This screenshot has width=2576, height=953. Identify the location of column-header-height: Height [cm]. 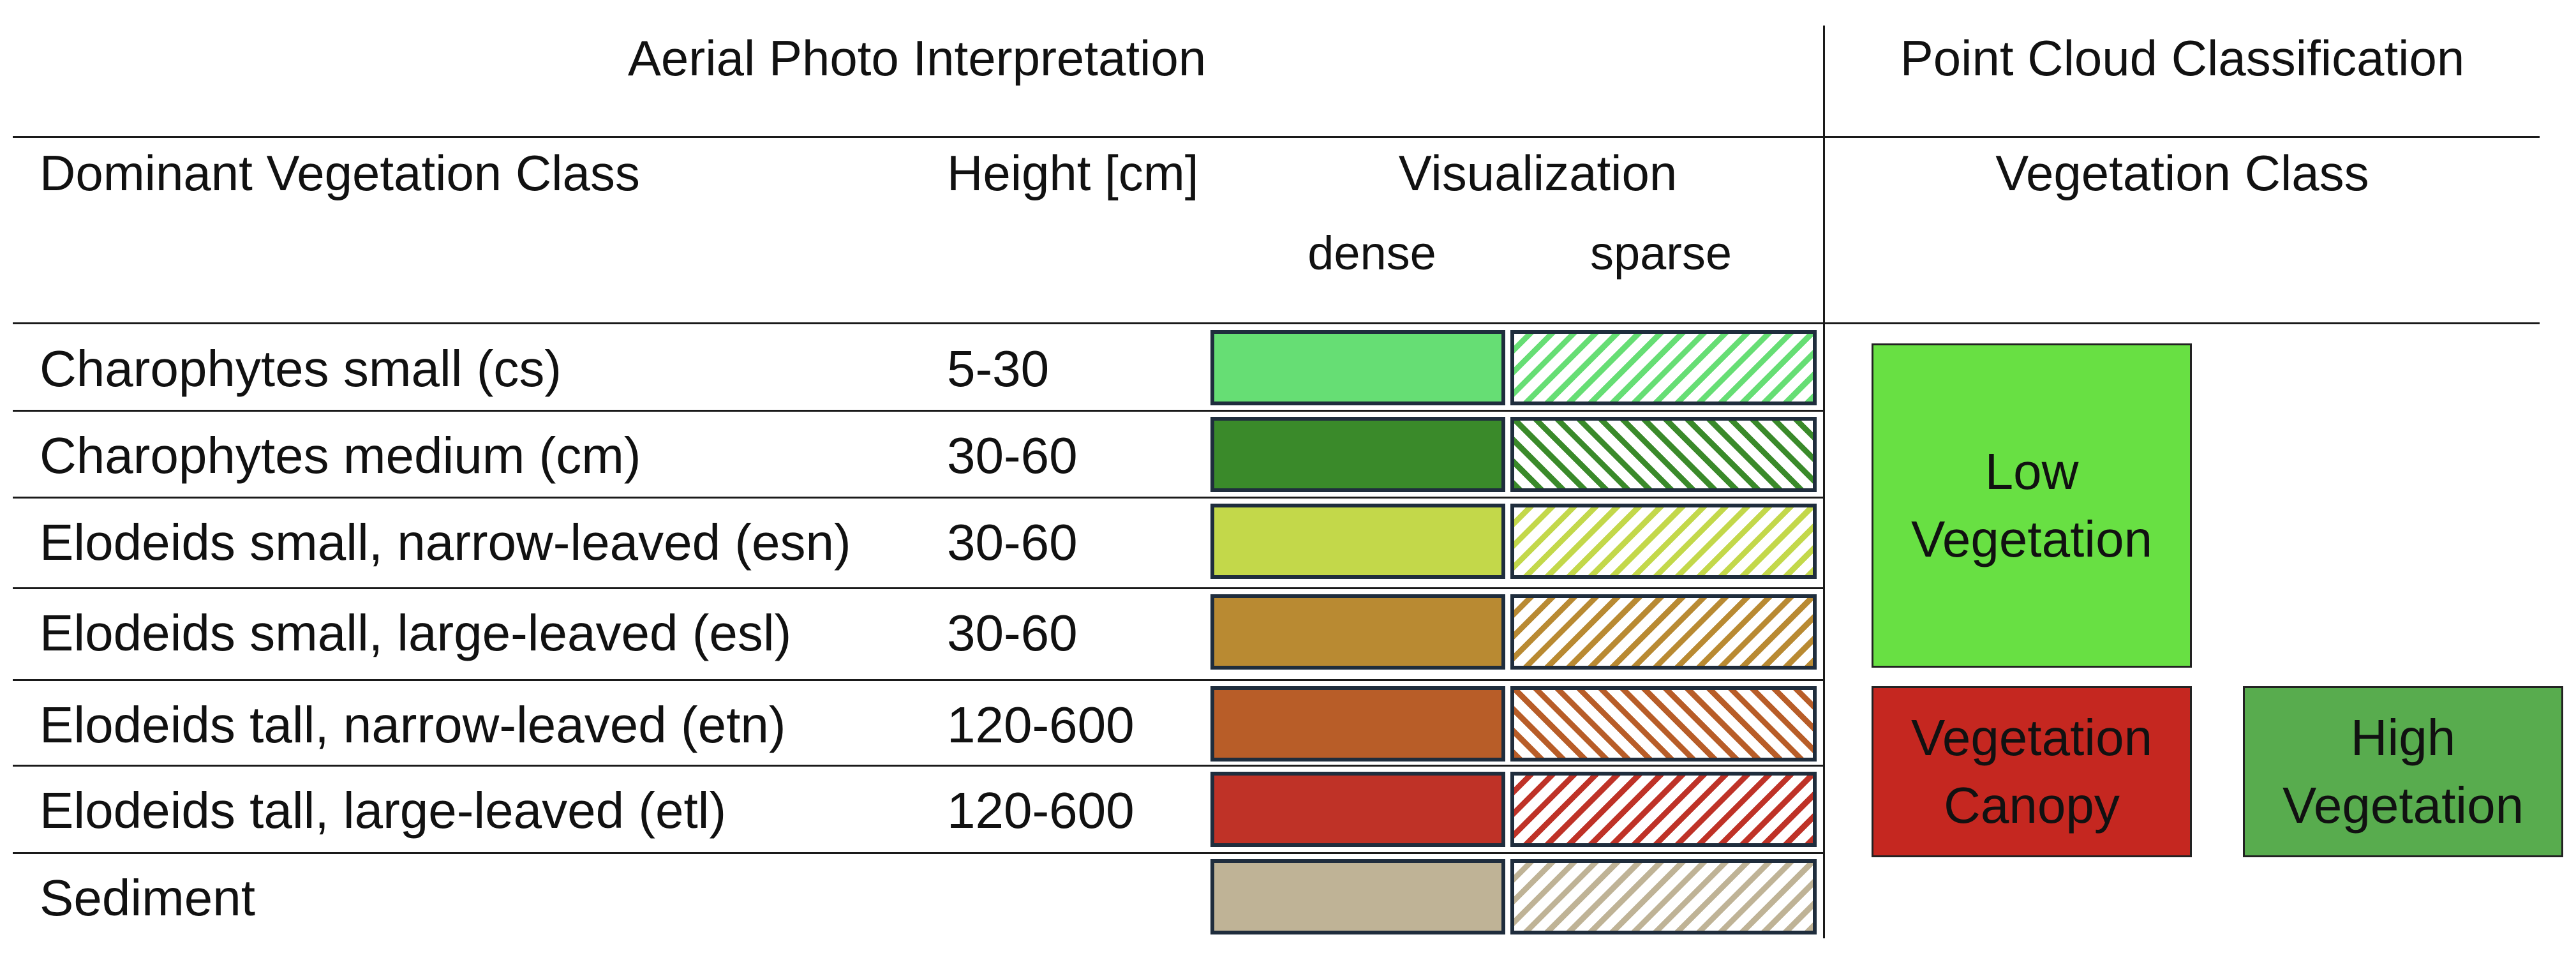
(1073, 173).